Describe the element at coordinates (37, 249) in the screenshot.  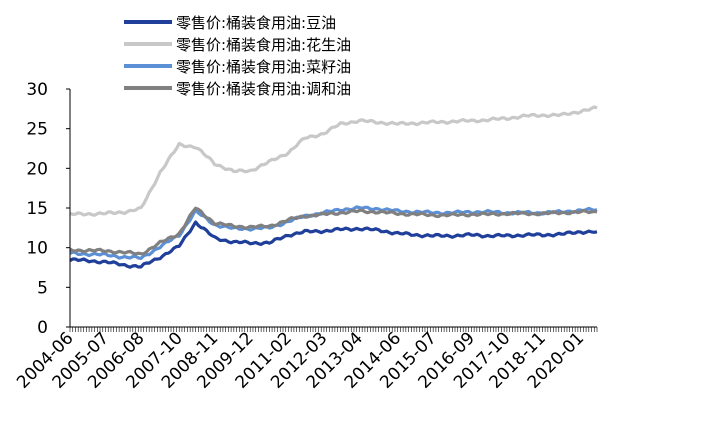
I see `y-tick-label: 10` at that location.